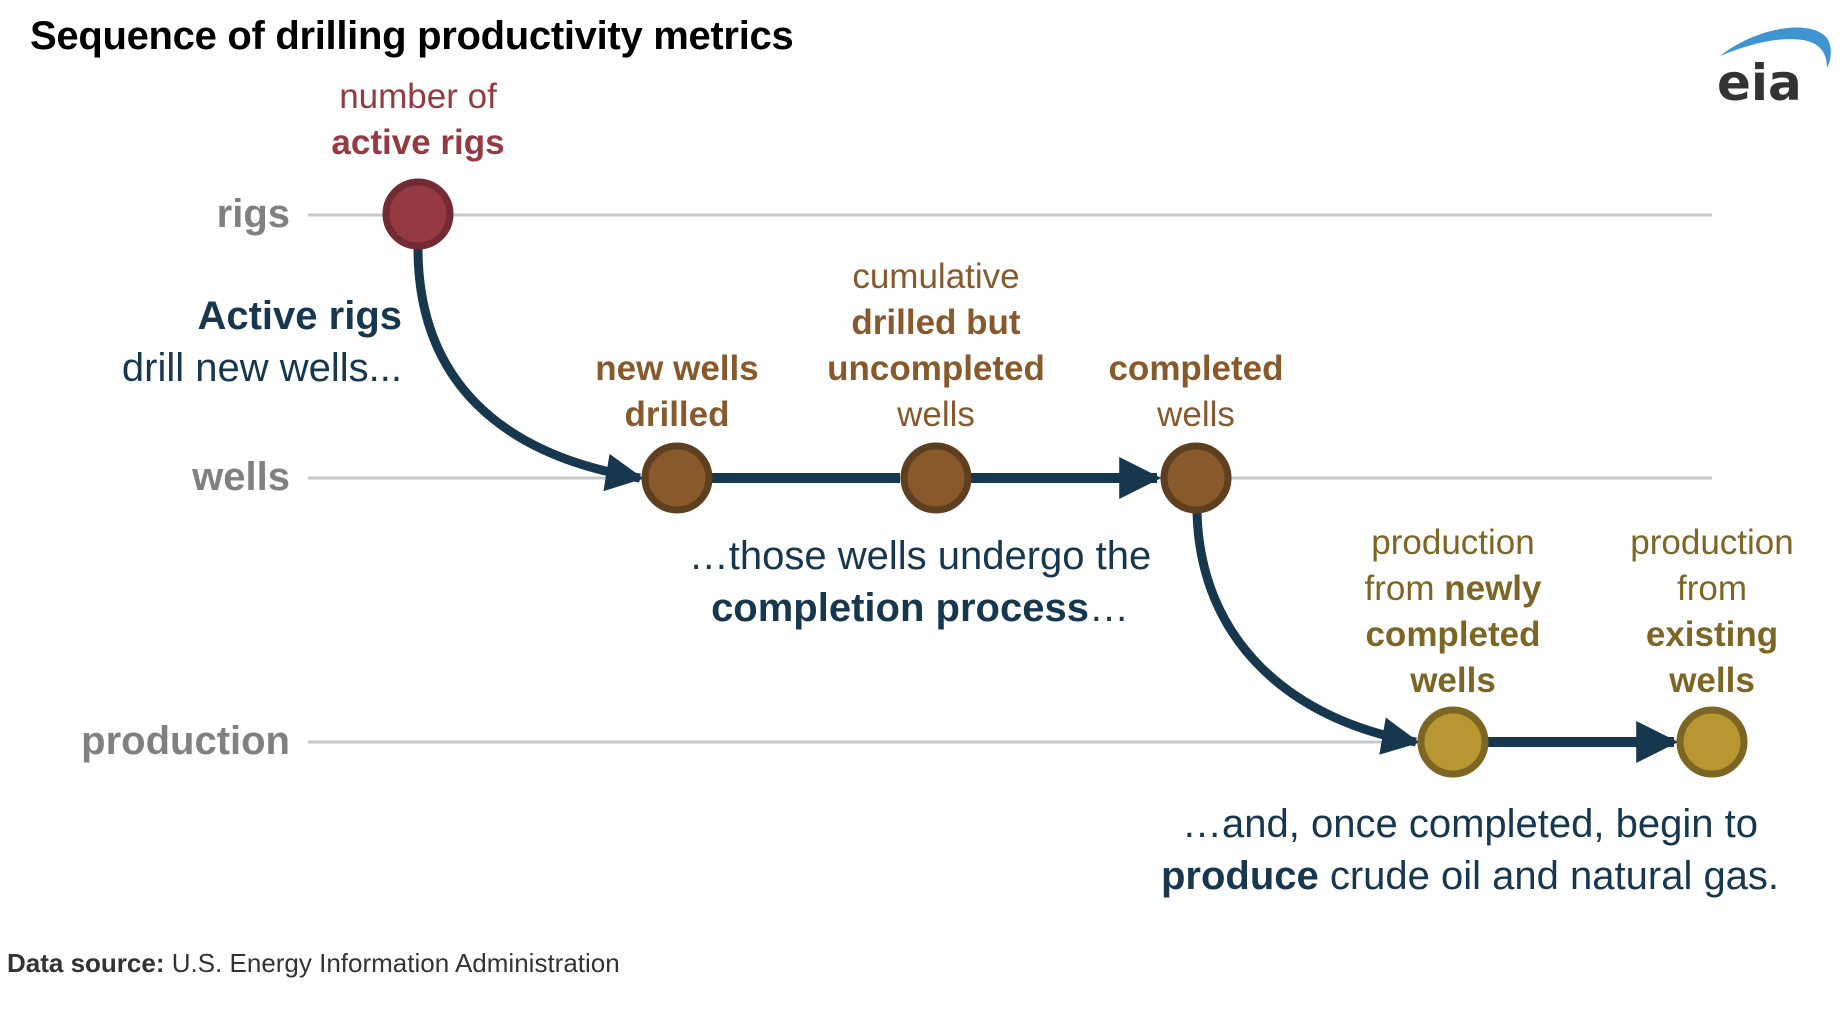  I want to click on data-source-text: U.S. Energy Information Administration, so click(392, 963).